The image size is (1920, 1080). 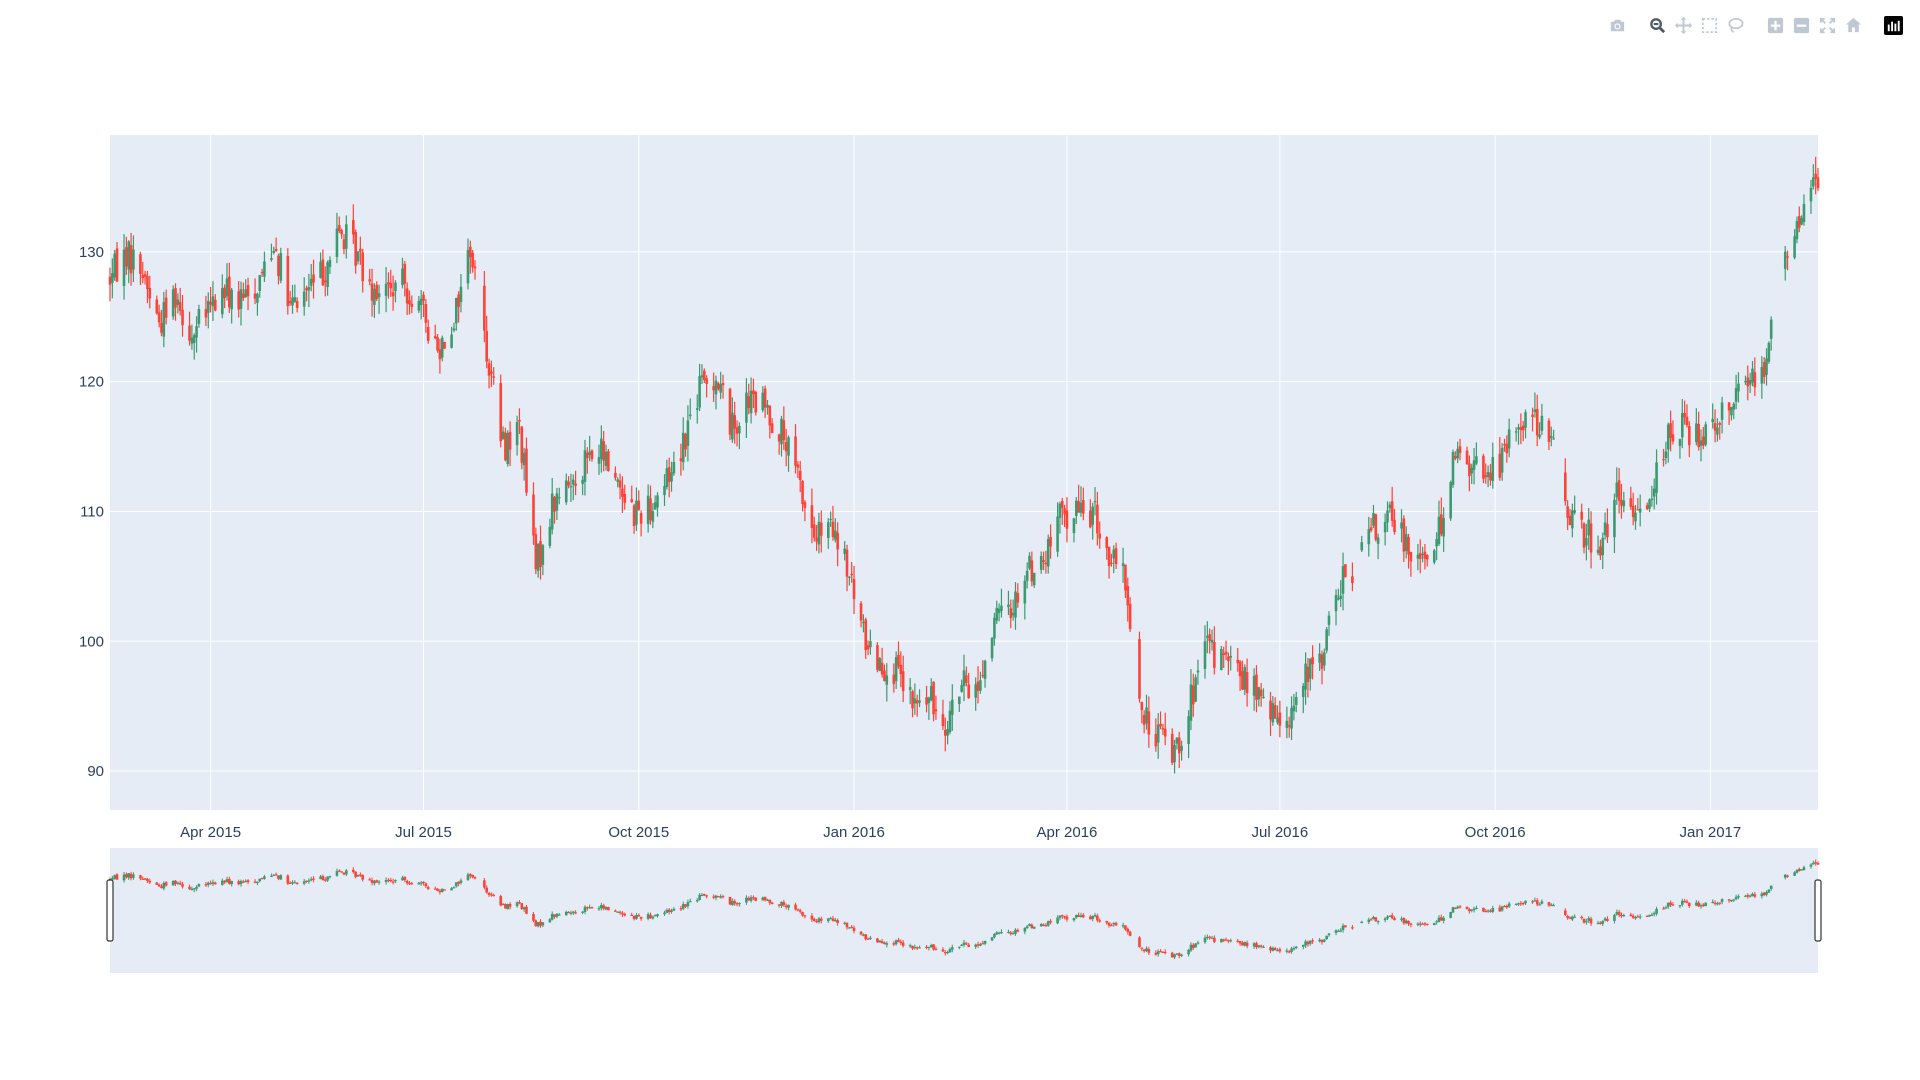 I want to click on zoom-in-icon, so click(x=1775, y=25).